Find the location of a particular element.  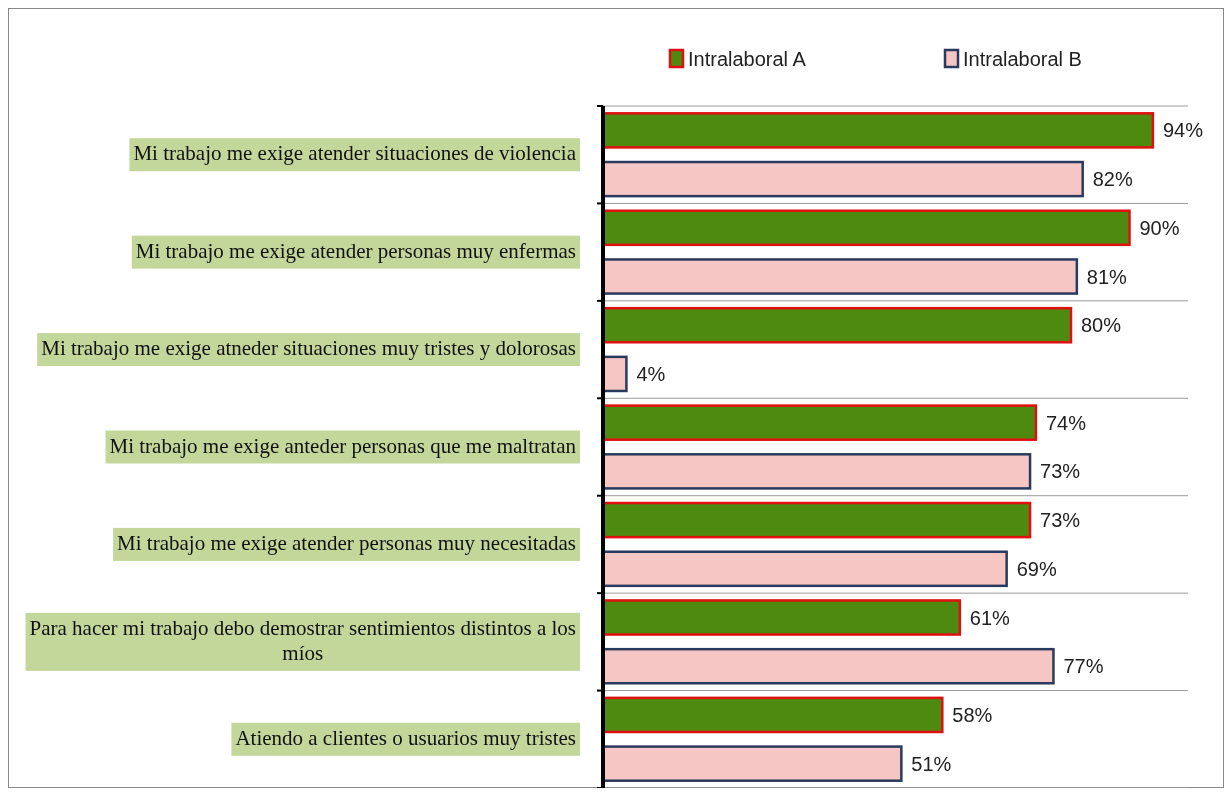

data-label: 90% is located at coordinates (1159, 227).